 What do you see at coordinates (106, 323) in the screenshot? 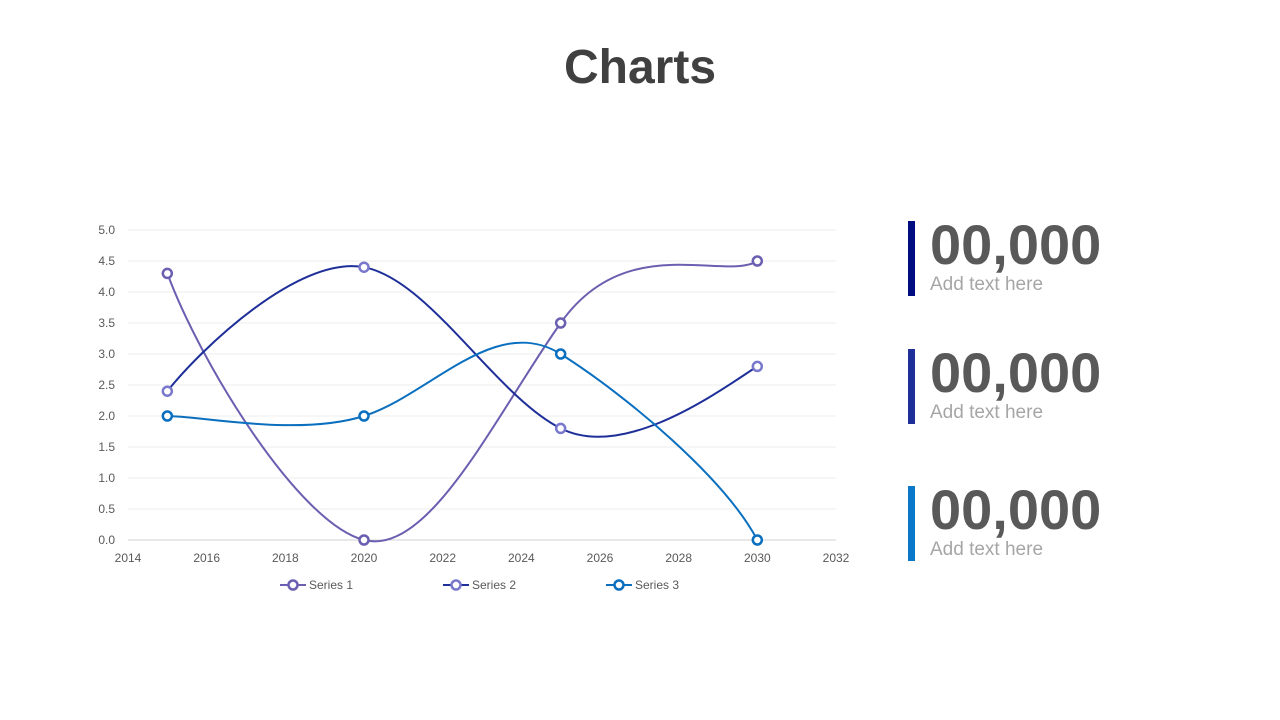
I see `y-tick-label: 3.5` at bounding box center [106, 323].